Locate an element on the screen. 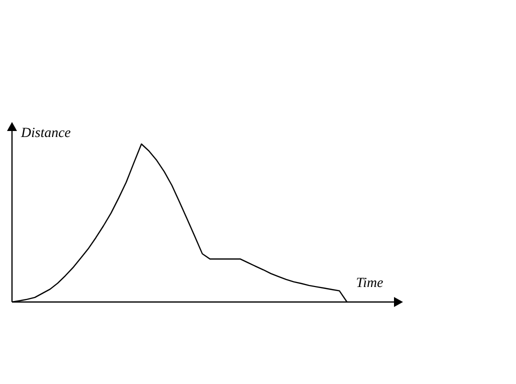 The width and height of the screenshot is (516, 384). x-axis-title: Time is located at coordinates (370, 284).